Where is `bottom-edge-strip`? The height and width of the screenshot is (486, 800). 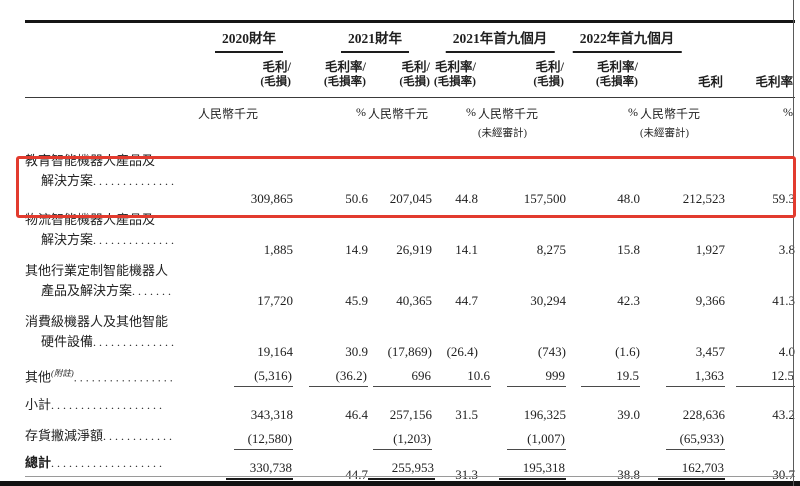 bottom-edge-strip is located at coordinates (400, 483).